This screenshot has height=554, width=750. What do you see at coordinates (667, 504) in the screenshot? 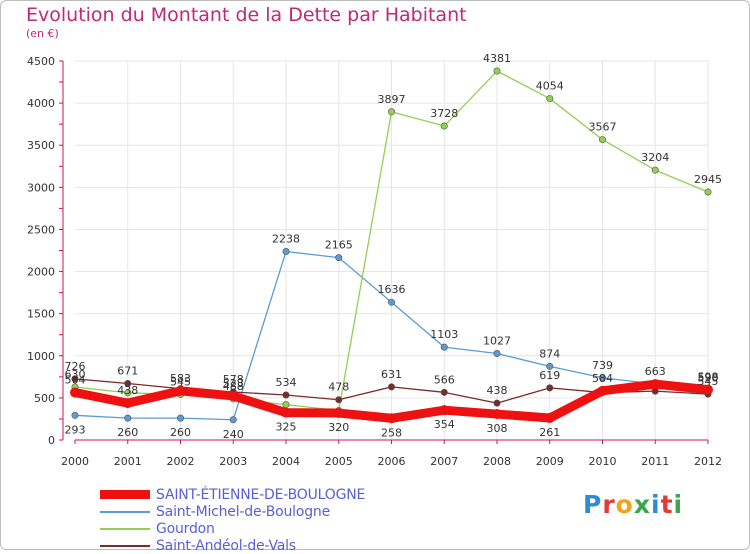
I see `logo-letter: t` at bounding box center [667, 504].